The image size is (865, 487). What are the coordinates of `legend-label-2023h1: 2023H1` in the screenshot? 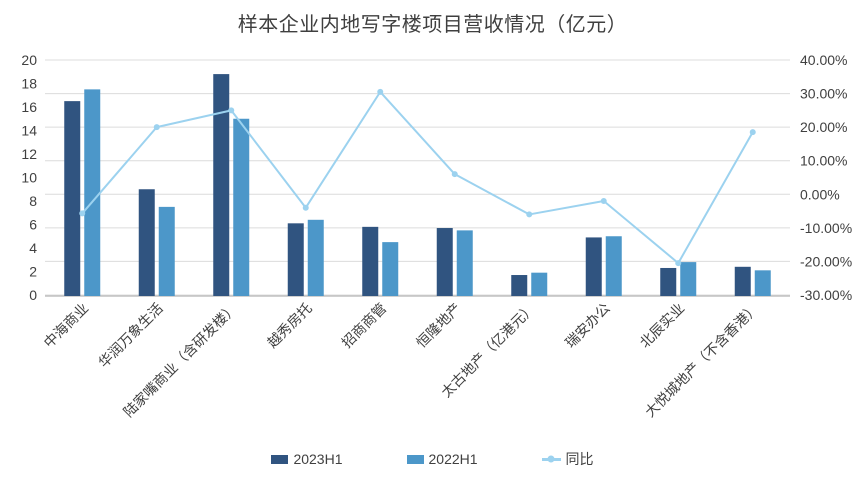 It's located at (318, 459).